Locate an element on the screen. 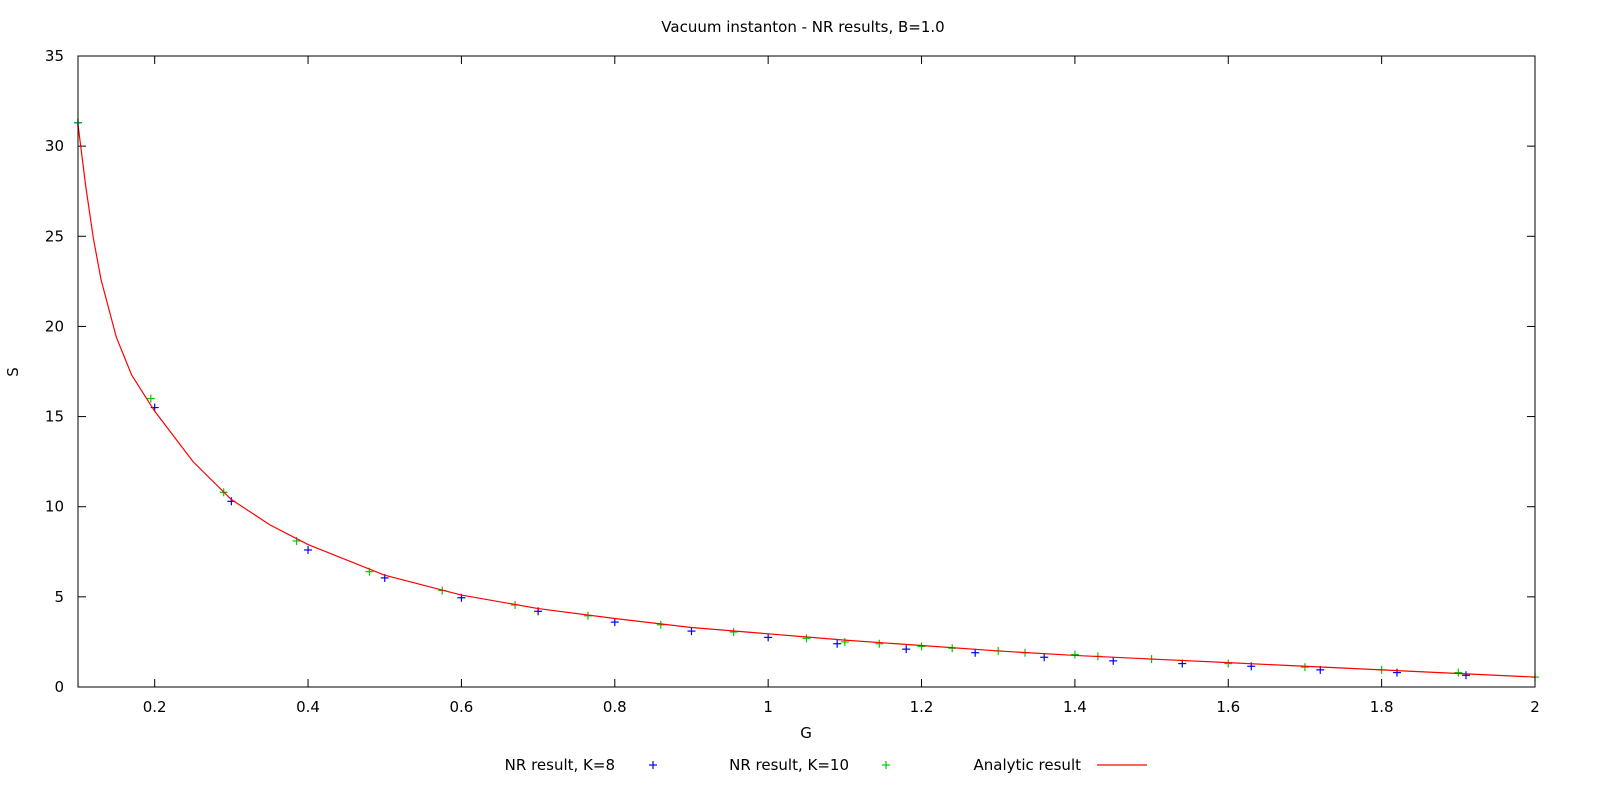 The image size is (1600, 800). y-axis-label: S is located at coordinates (13, 372).